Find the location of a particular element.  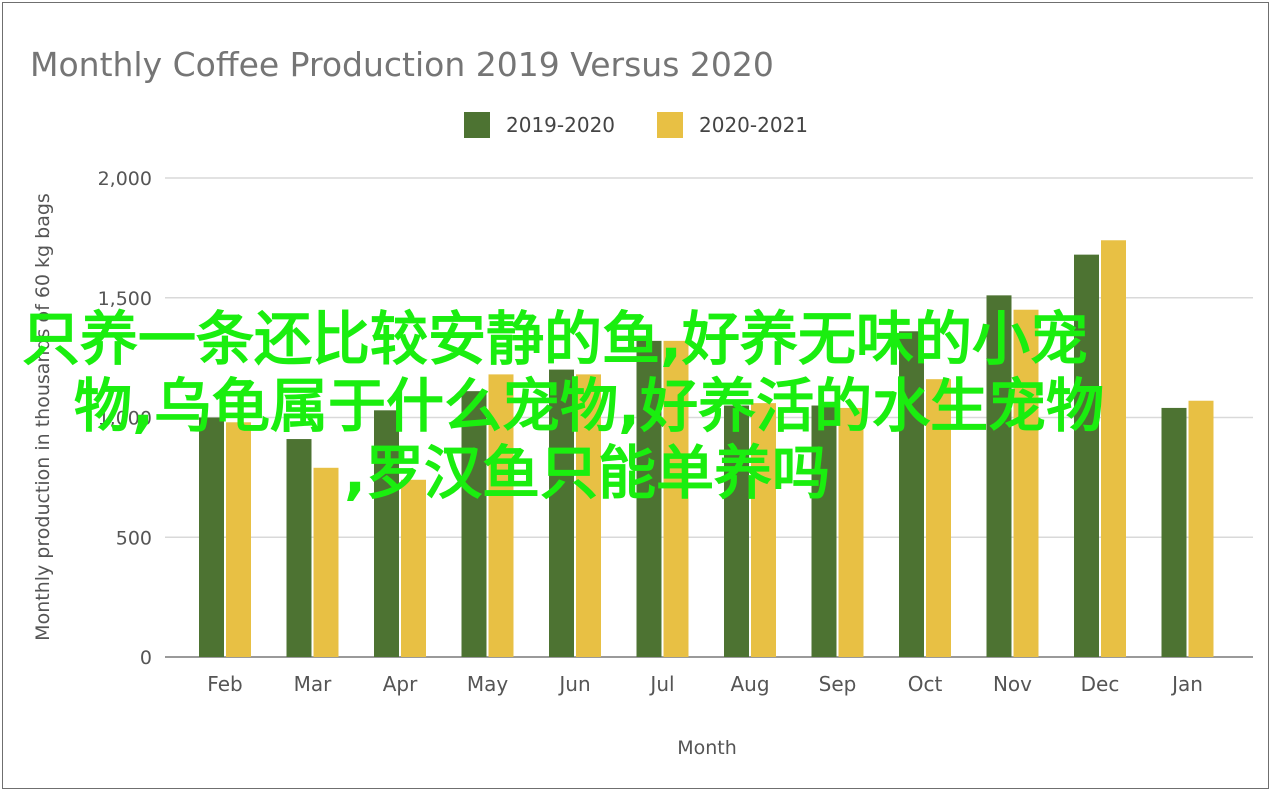

bar-2020-2021-Sep is located at coordinates (851, 532).